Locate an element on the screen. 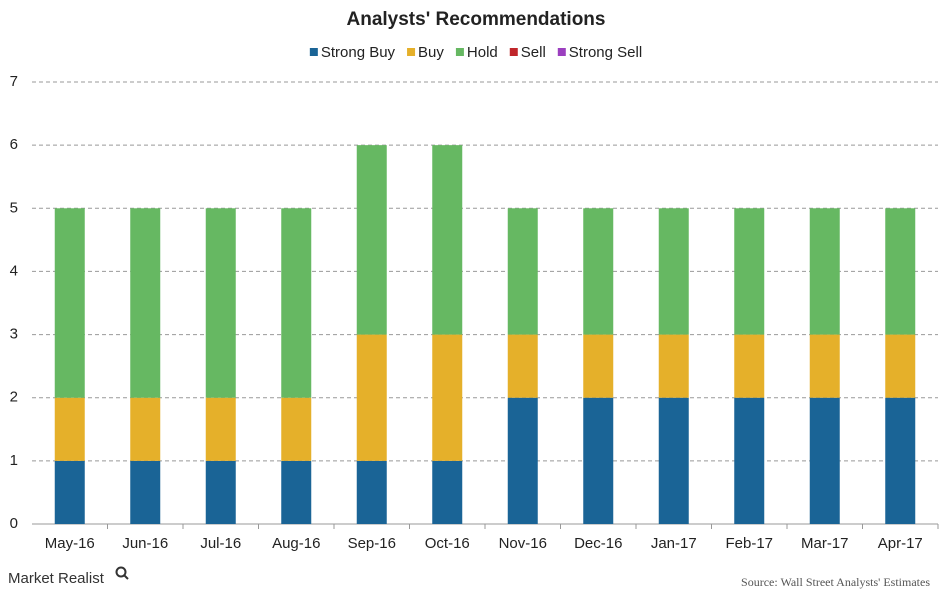 This screenshot has width=952, height=598. x-tick-label: May-16 is located at coordinates (70, 543).